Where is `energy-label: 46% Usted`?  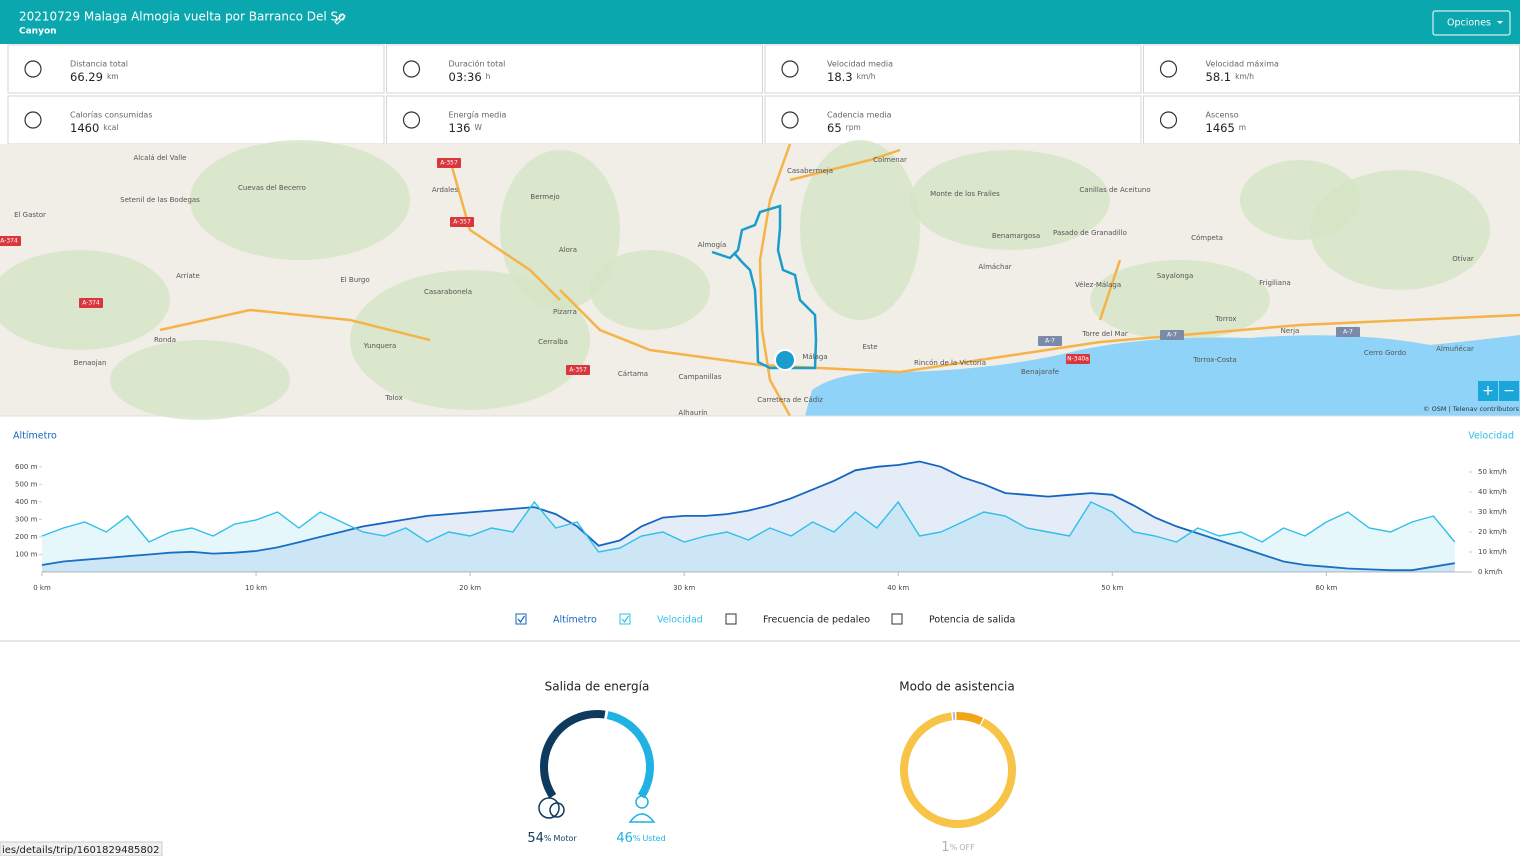 energy-label: 46% Usted is located at coordinates (640, 838).